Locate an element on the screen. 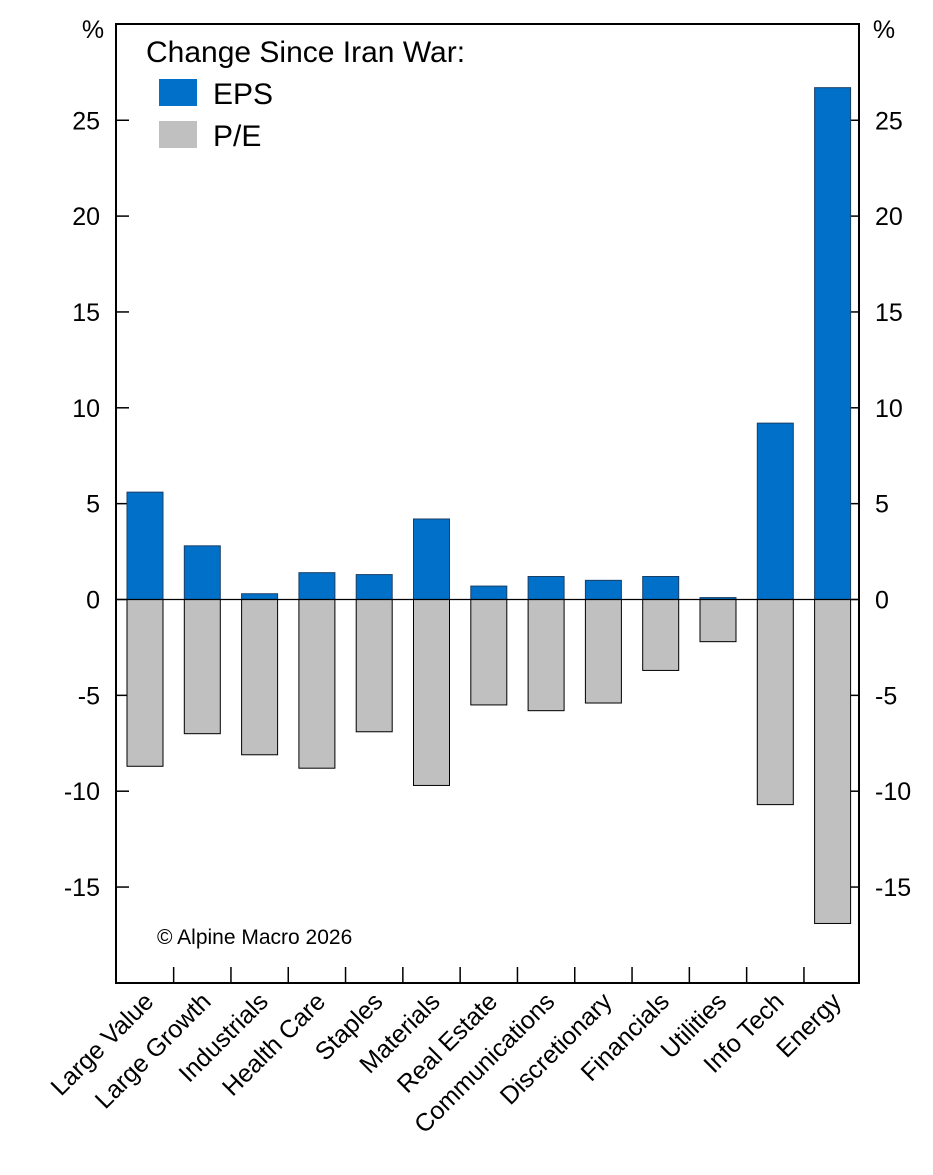 The image size is (933, 1175). y-tick-label-right: -15 is located at coordinates (893, 888).